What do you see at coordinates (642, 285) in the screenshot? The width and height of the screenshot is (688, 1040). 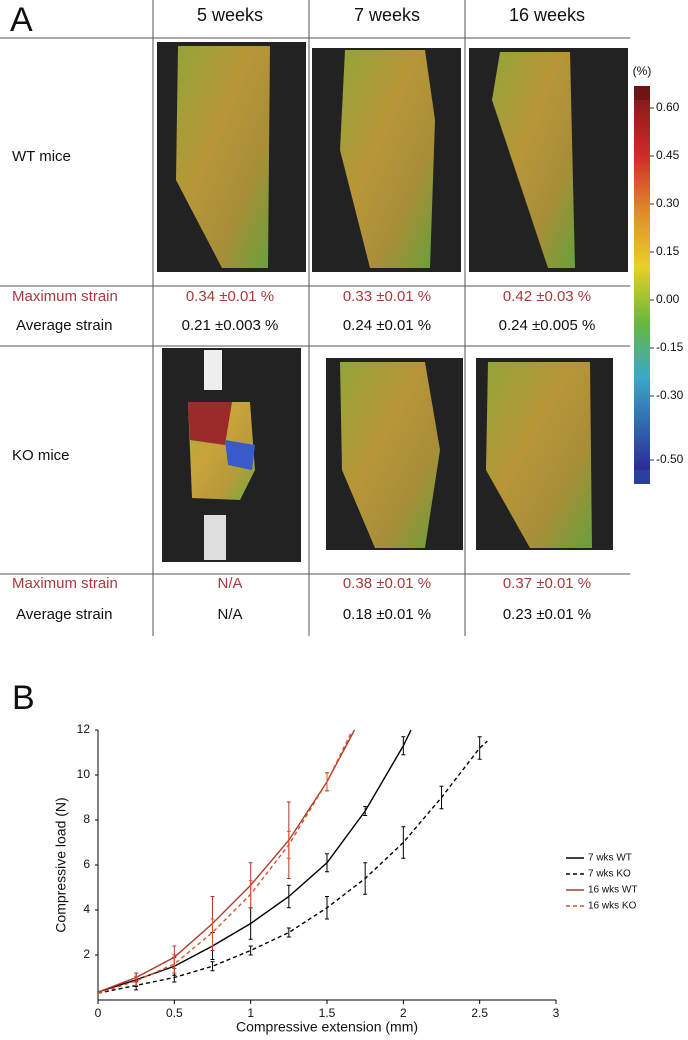 I see `colorbar` at bounding box center [642, 285].